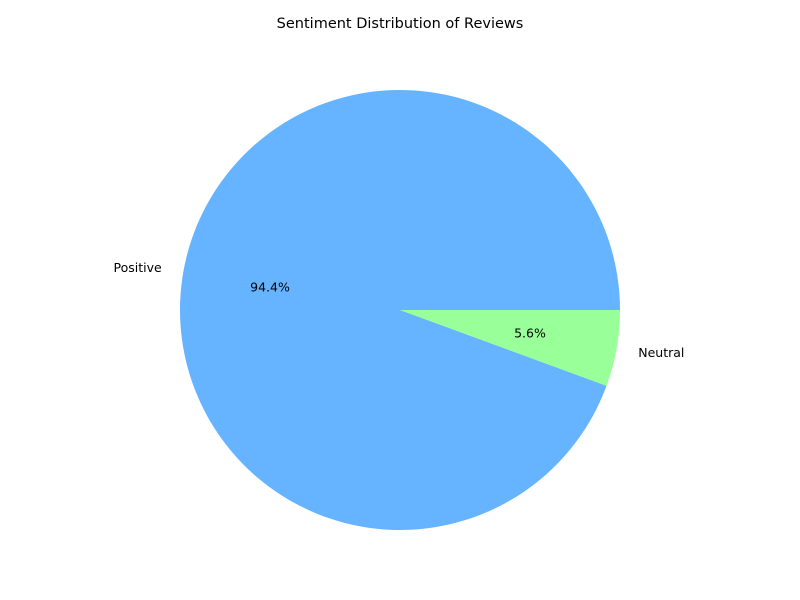 The image size is (800, 600). I want to click on pie-labels: 94.4% Positive 5.6% Neutral, so click(399, 310).